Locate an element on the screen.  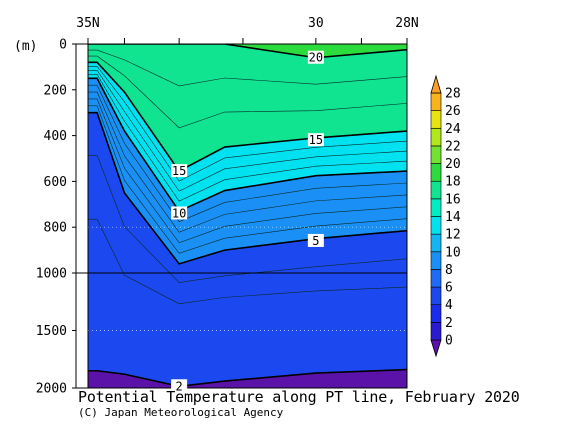
y-tick-label-4: 800 is located at coordinates (55, 228).